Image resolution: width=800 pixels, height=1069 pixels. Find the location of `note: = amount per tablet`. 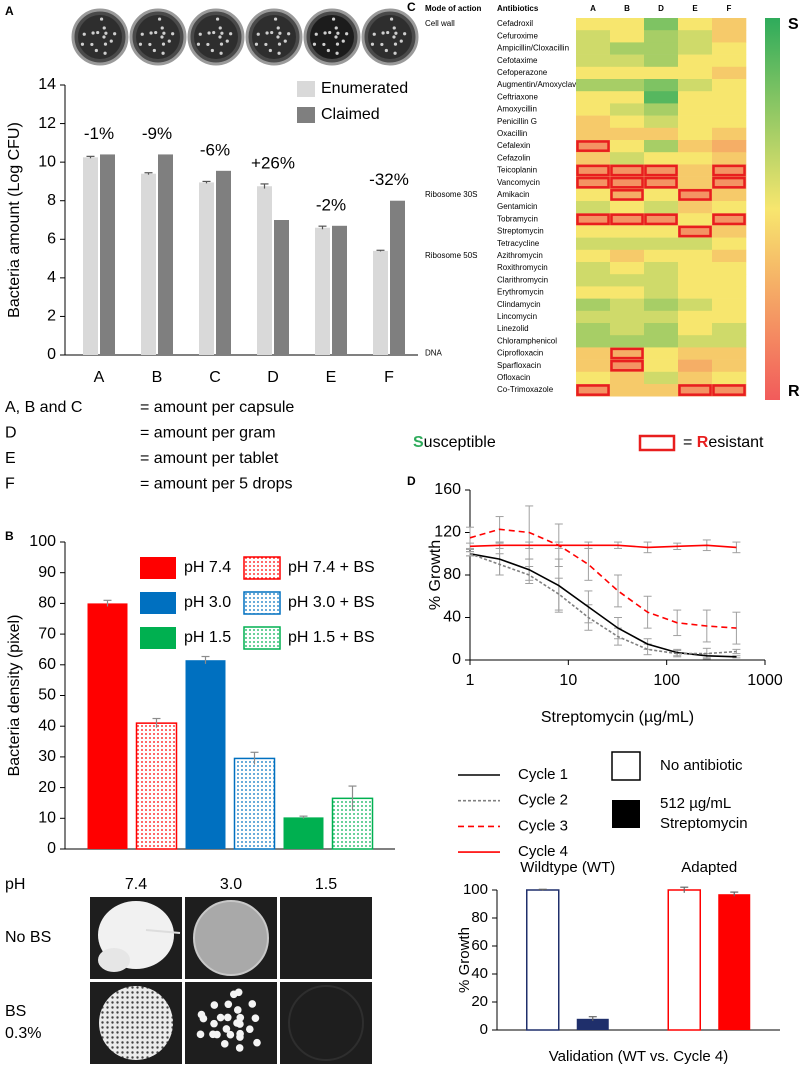

note: = amount per tablet is located at coordinates (209, 458).